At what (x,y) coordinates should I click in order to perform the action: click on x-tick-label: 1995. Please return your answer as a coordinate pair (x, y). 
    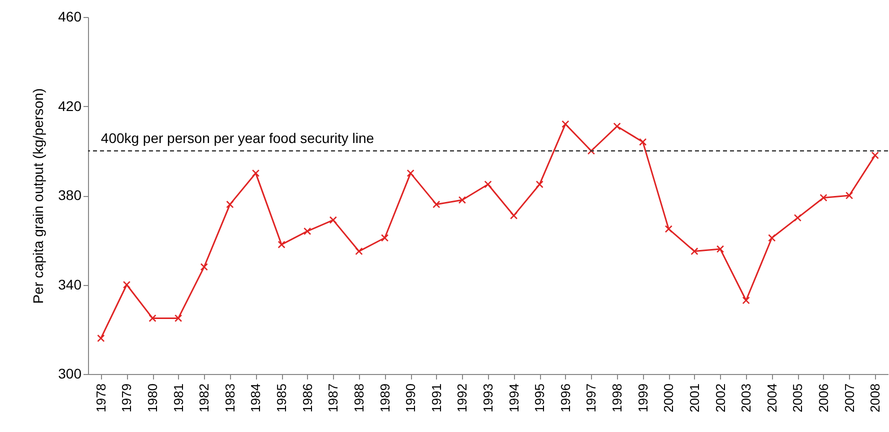
    Looking at the image, I should click on (540, 398).